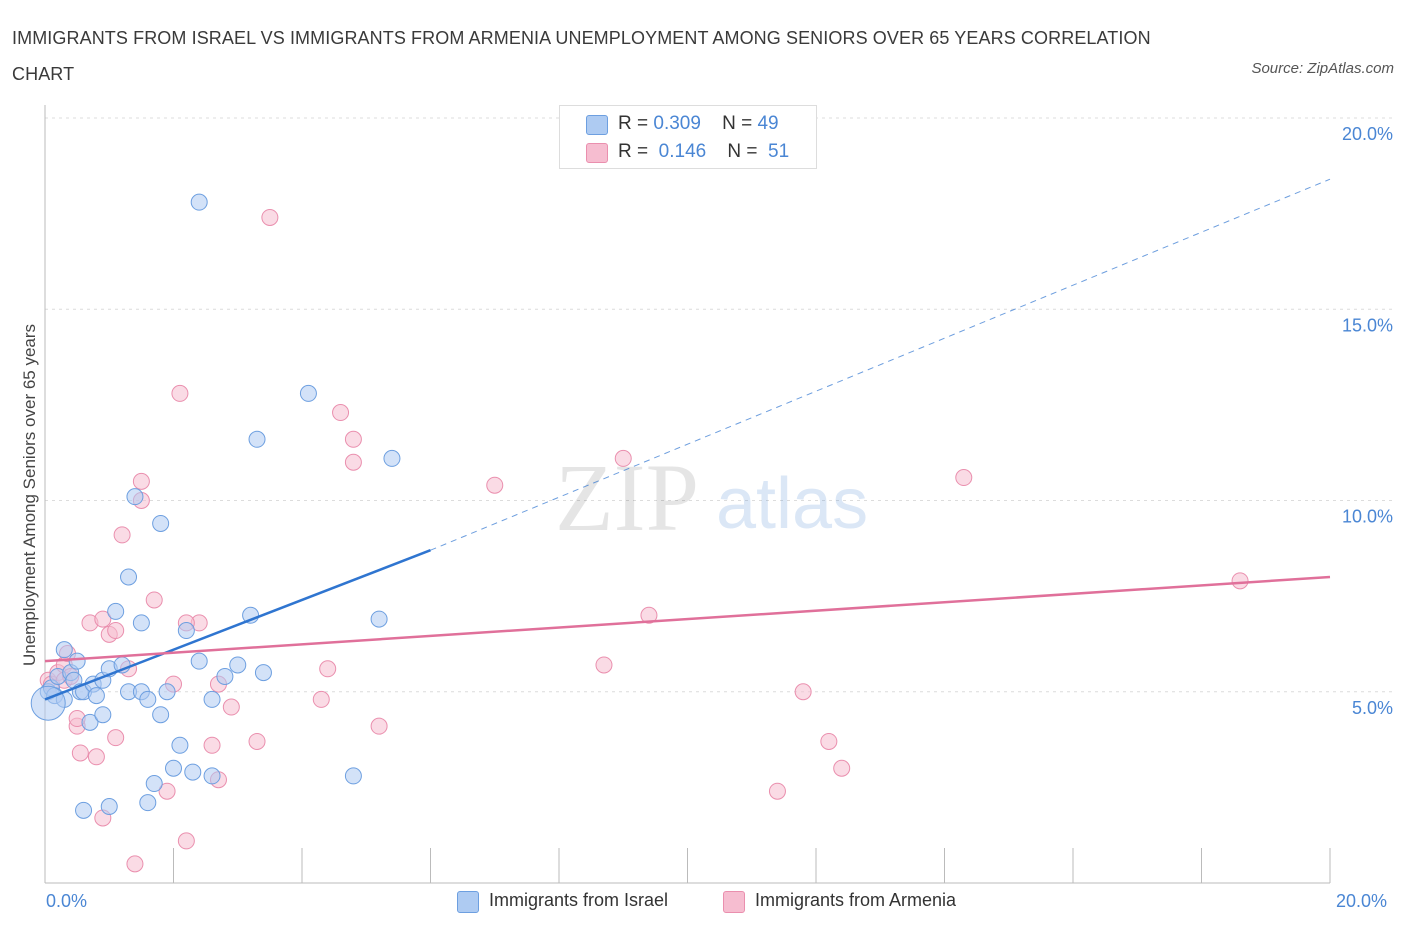 This screenshot has height=930, width=1406. Describe the element at coordinates (1367, 134) in the screenshot. I see `y-tick-label: 20.0%` at that location.